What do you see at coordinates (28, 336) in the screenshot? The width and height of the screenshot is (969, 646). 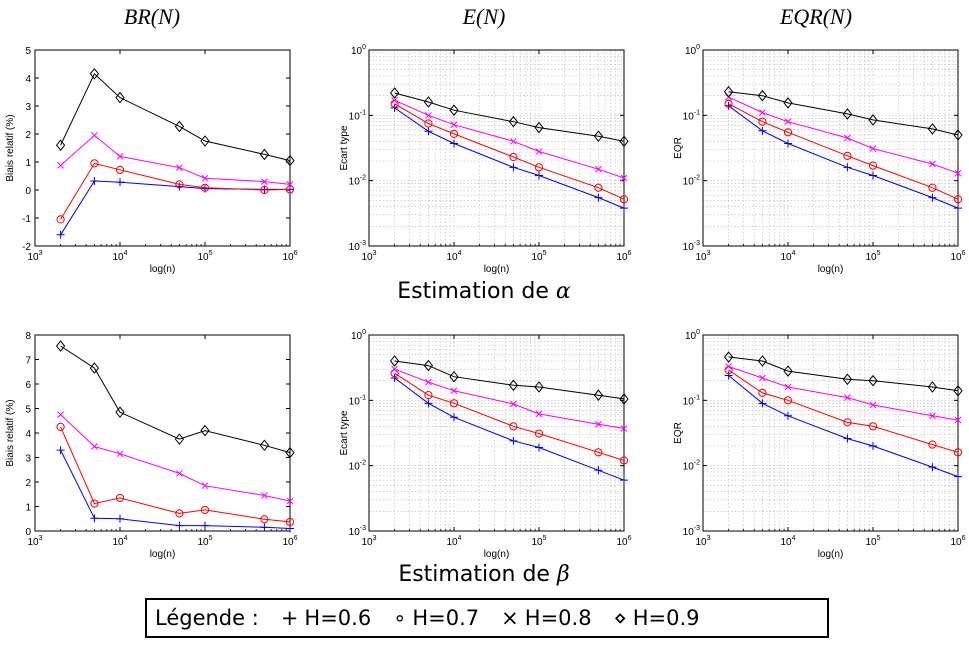 I see `y-tick-label: 8` at bounding box center [28, 336].